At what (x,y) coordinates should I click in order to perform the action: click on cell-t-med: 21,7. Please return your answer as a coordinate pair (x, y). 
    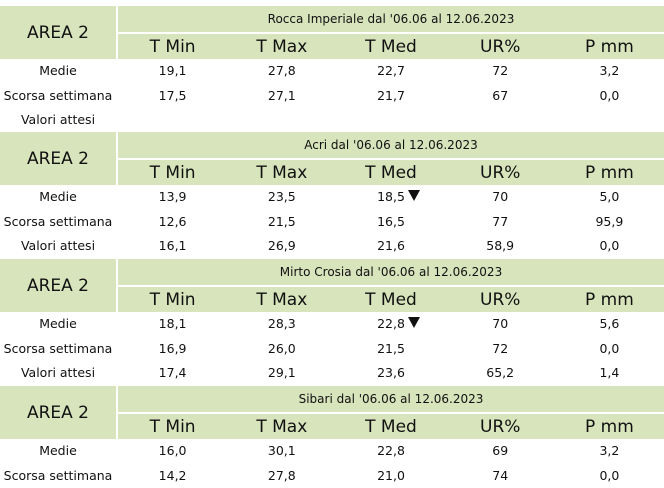
    Looking at the image, I should click on (391, 95).